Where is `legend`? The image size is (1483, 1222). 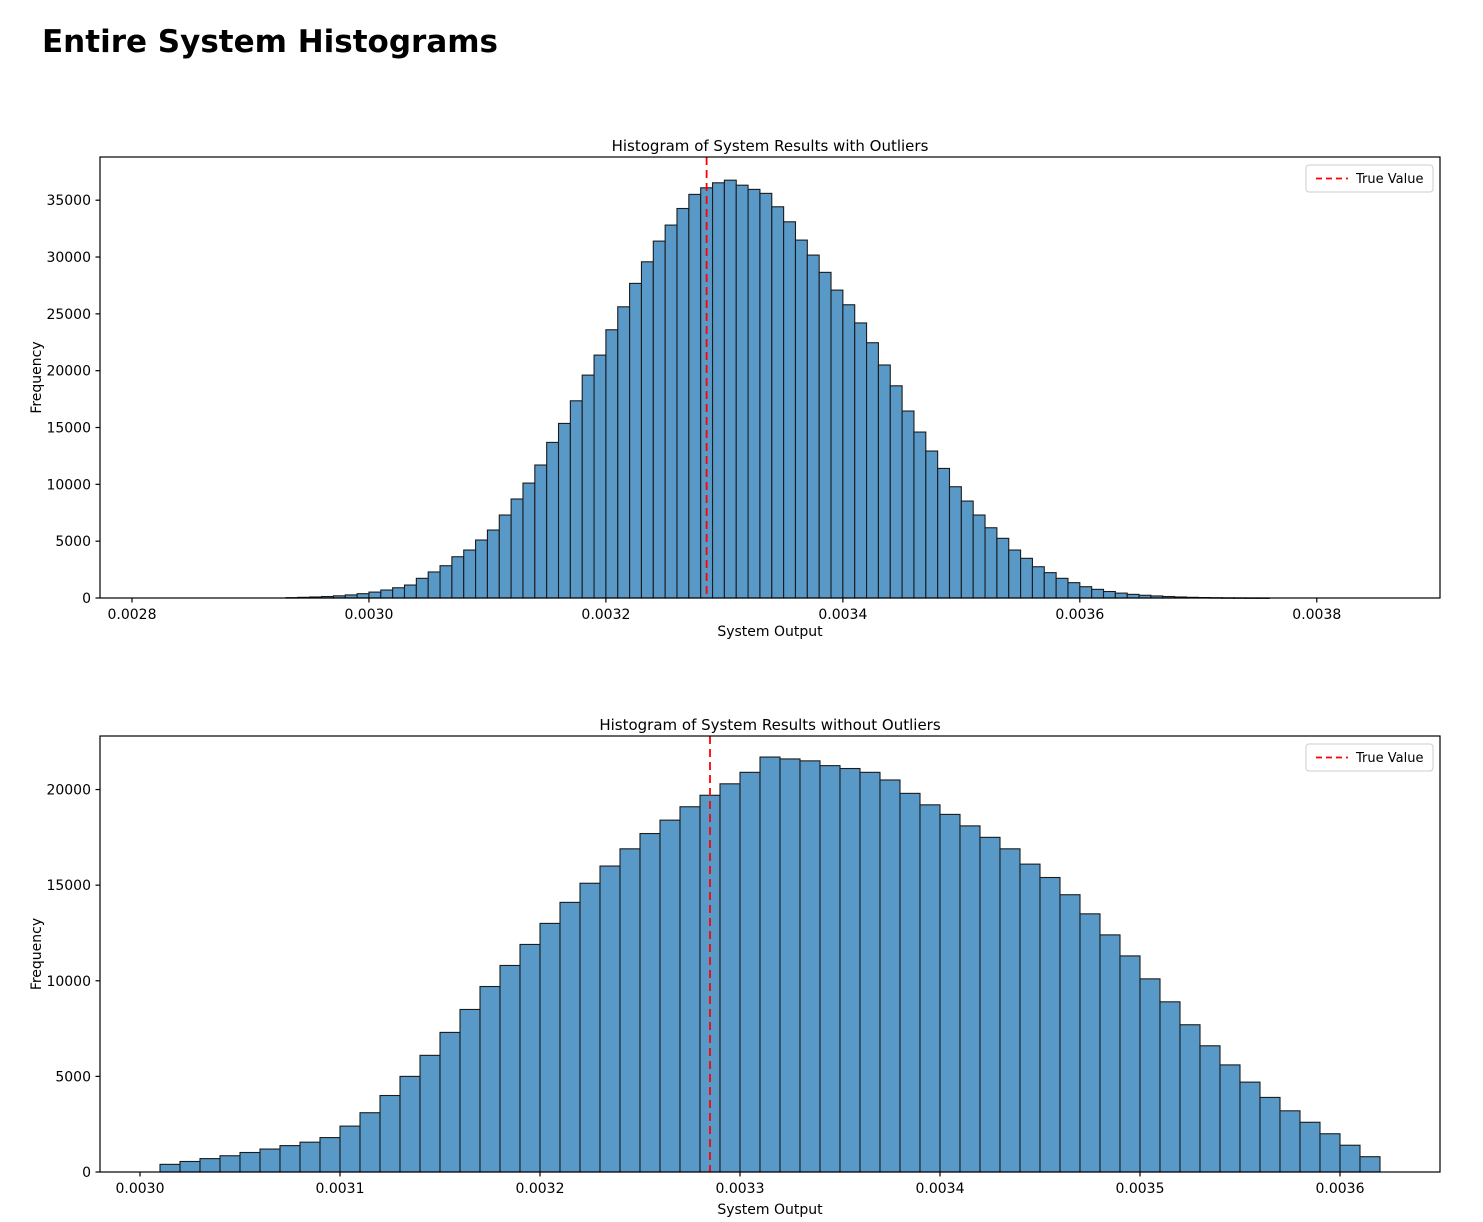 legend is located at coordinates (1369, 178).